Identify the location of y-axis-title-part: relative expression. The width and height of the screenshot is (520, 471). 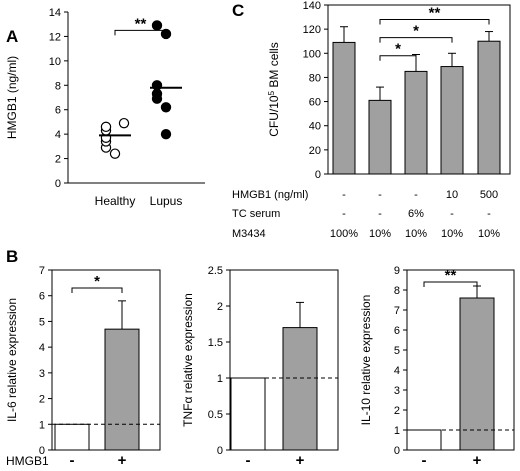
(188, 344).